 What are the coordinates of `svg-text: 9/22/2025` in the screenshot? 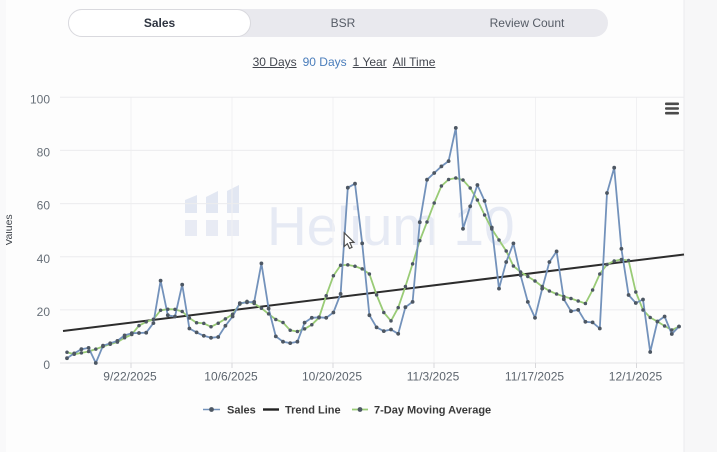 It's located at (130, 377).